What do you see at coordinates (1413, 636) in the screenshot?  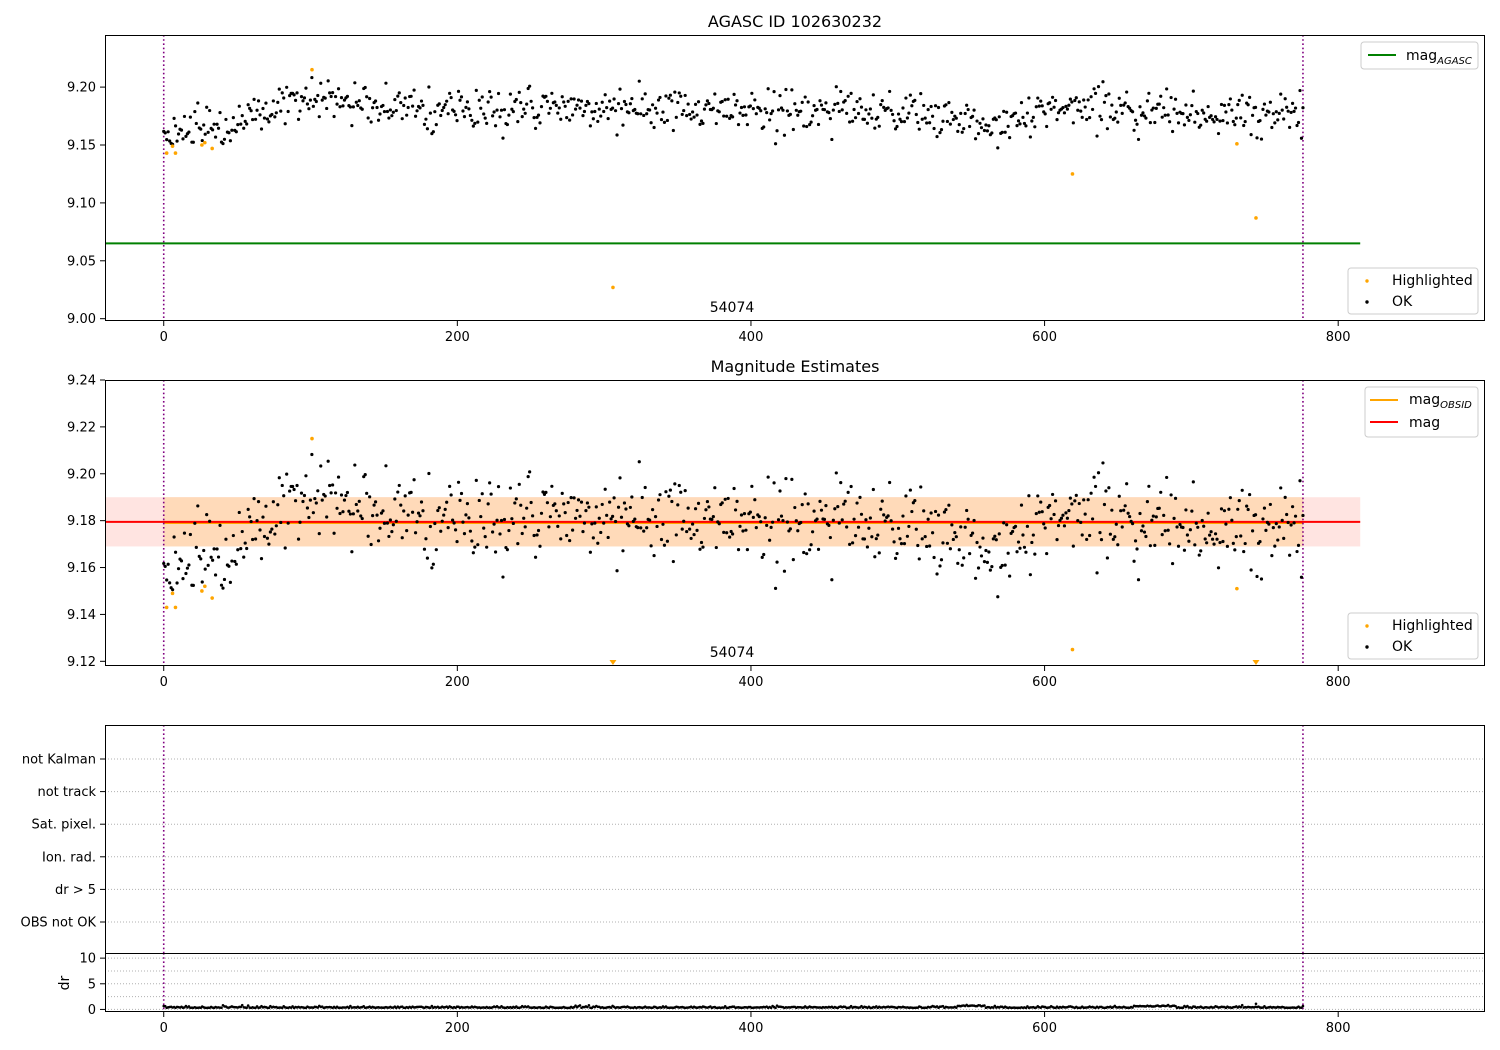 I see `legend-points-p2: Highlighted OK` at bounding box center [1413, 636].